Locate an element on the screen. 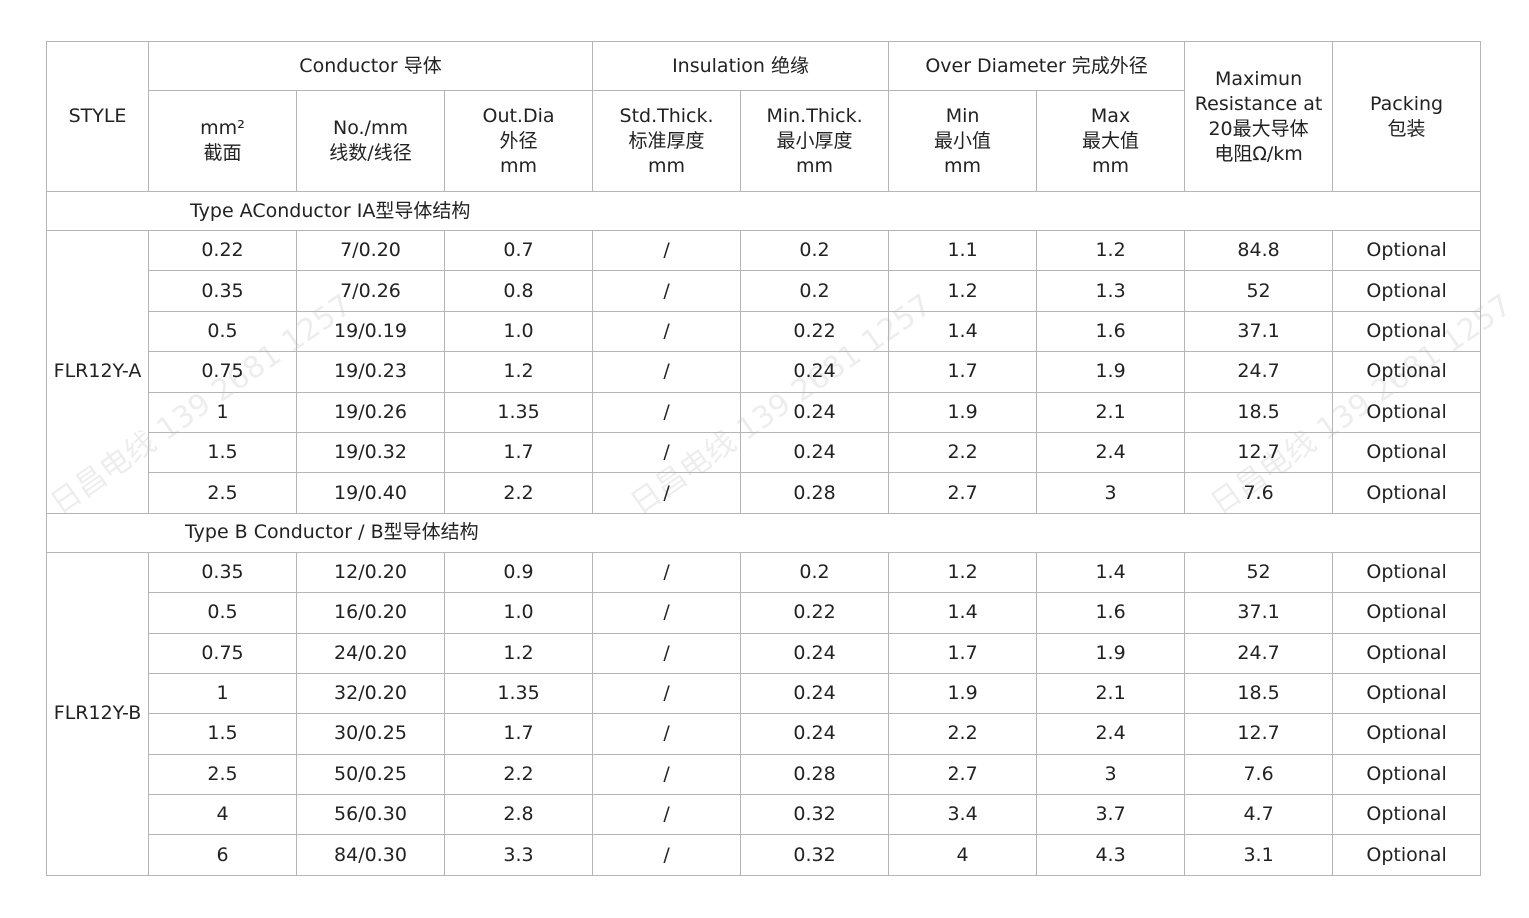 Image resolution: width=1529 pixels, height=918 pixels. table-row: 4 56/0.30 2.8/0.32 3.4 3.7 4.7 Optional is located at coordinates (764, 815).